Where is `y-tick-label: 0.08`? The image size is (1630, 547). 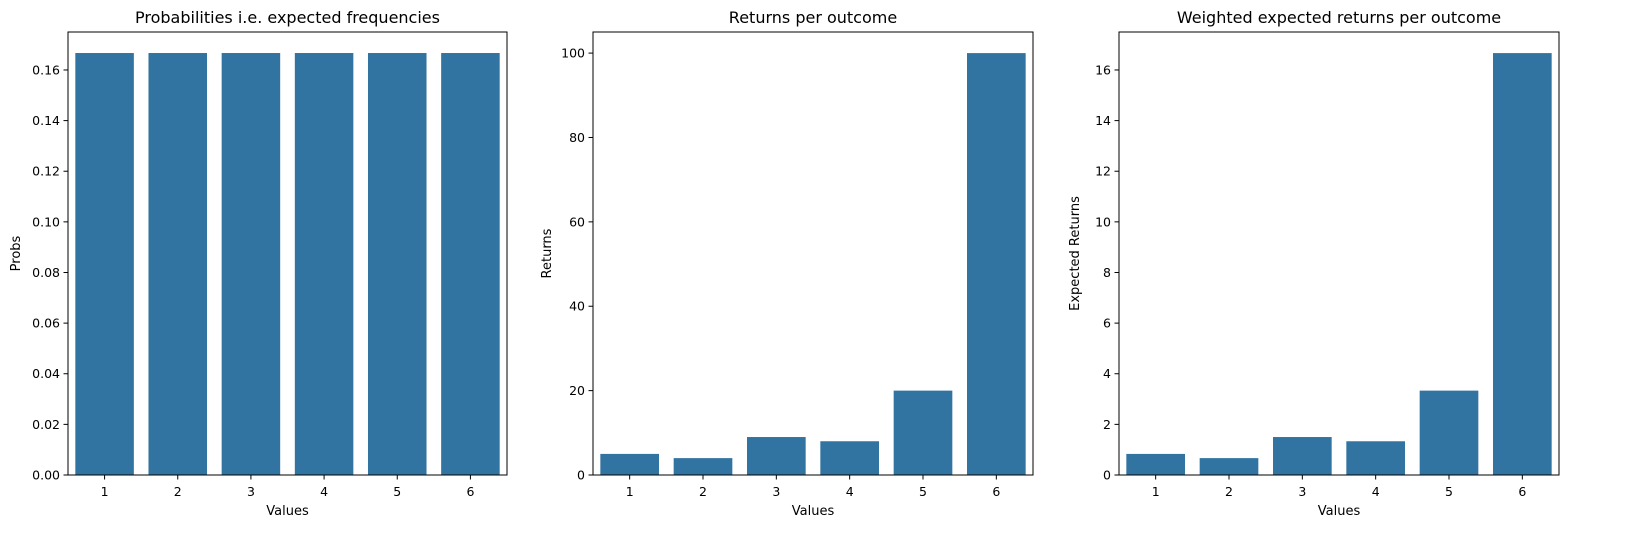
y-tick-label: 0.08 is located at coordinates (46, 272).